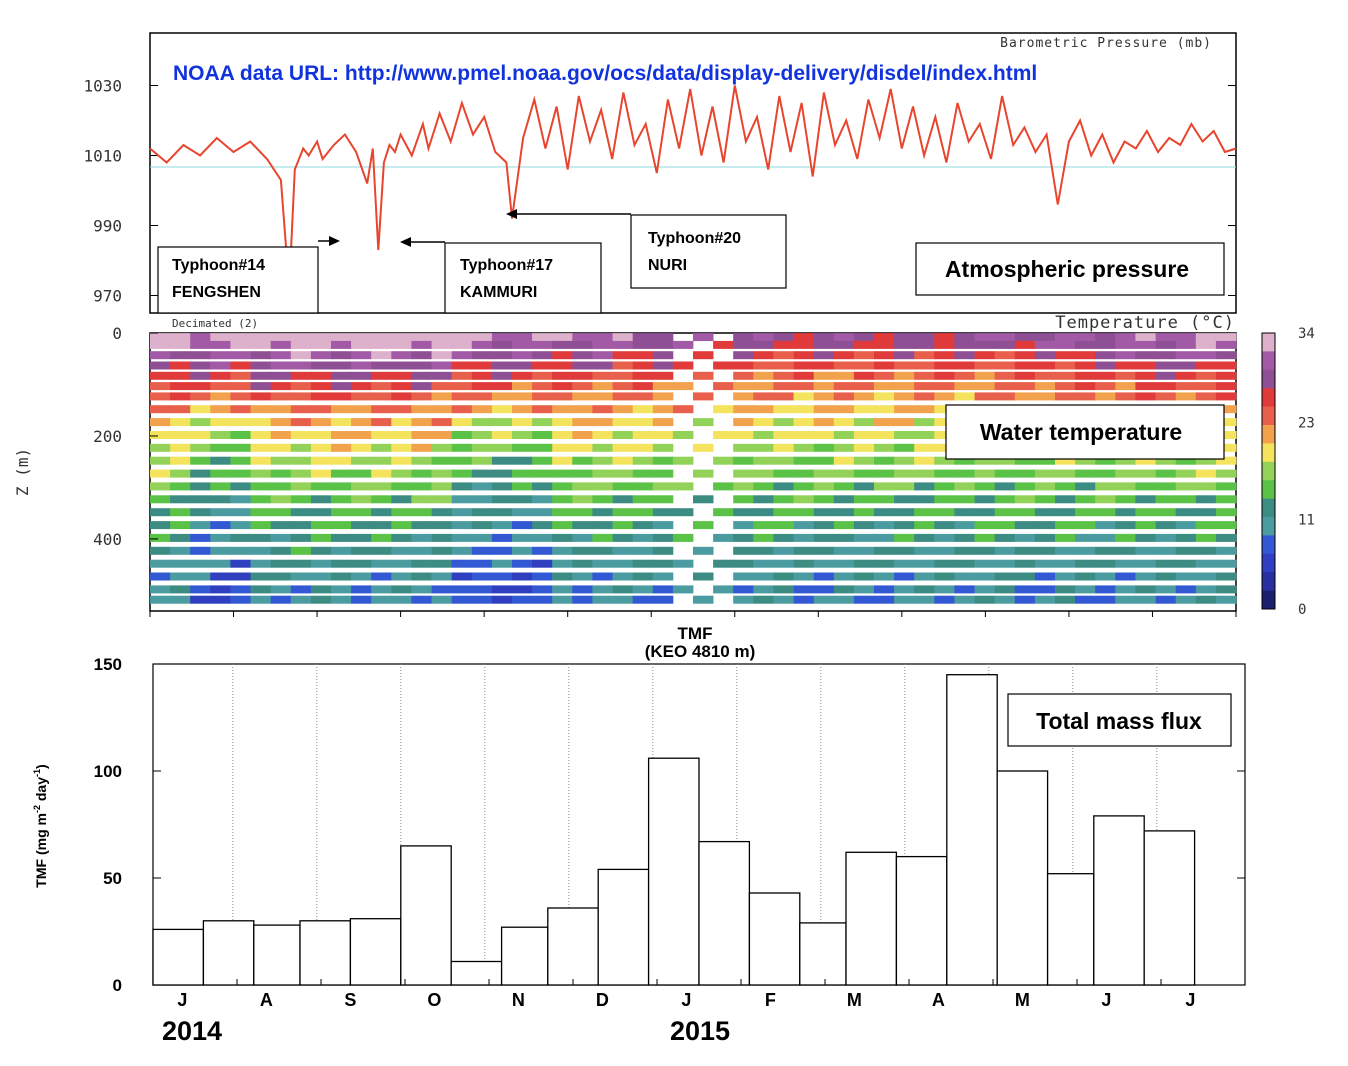 This screenshot has width=1348, height=1066. I want to click on temperature-corner-label: Temperature (°C), so click(1145, 323).